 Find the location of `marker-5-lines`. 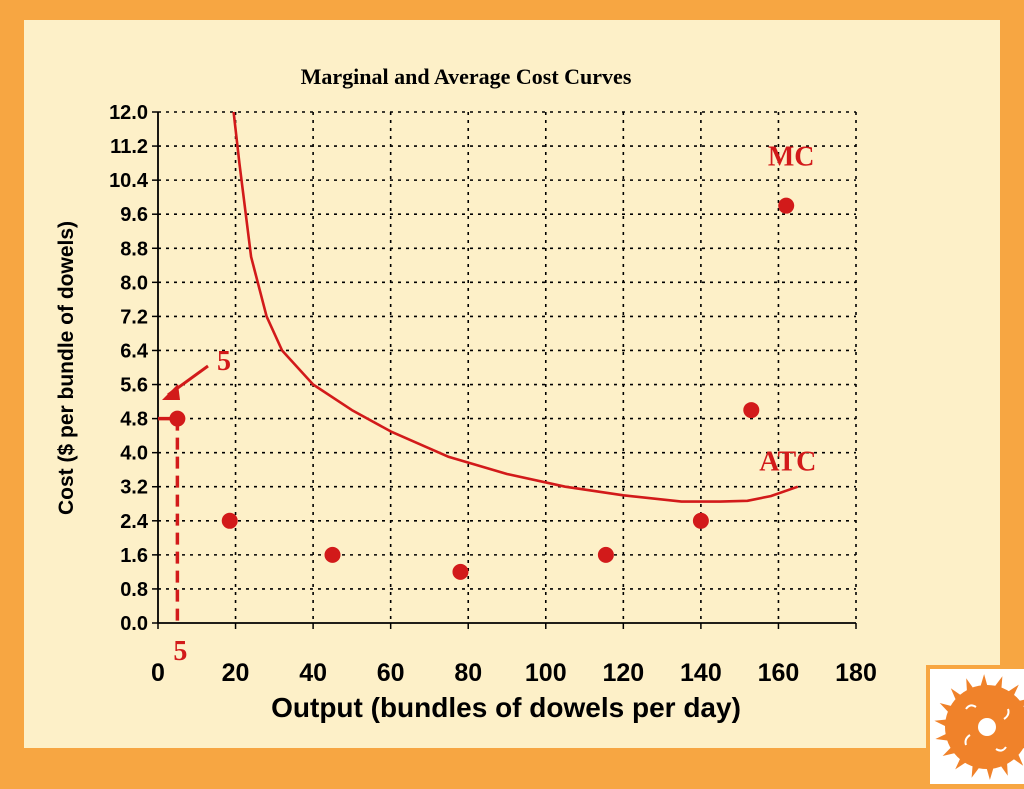

marker-5-lines is located at coordinates (183, 493).